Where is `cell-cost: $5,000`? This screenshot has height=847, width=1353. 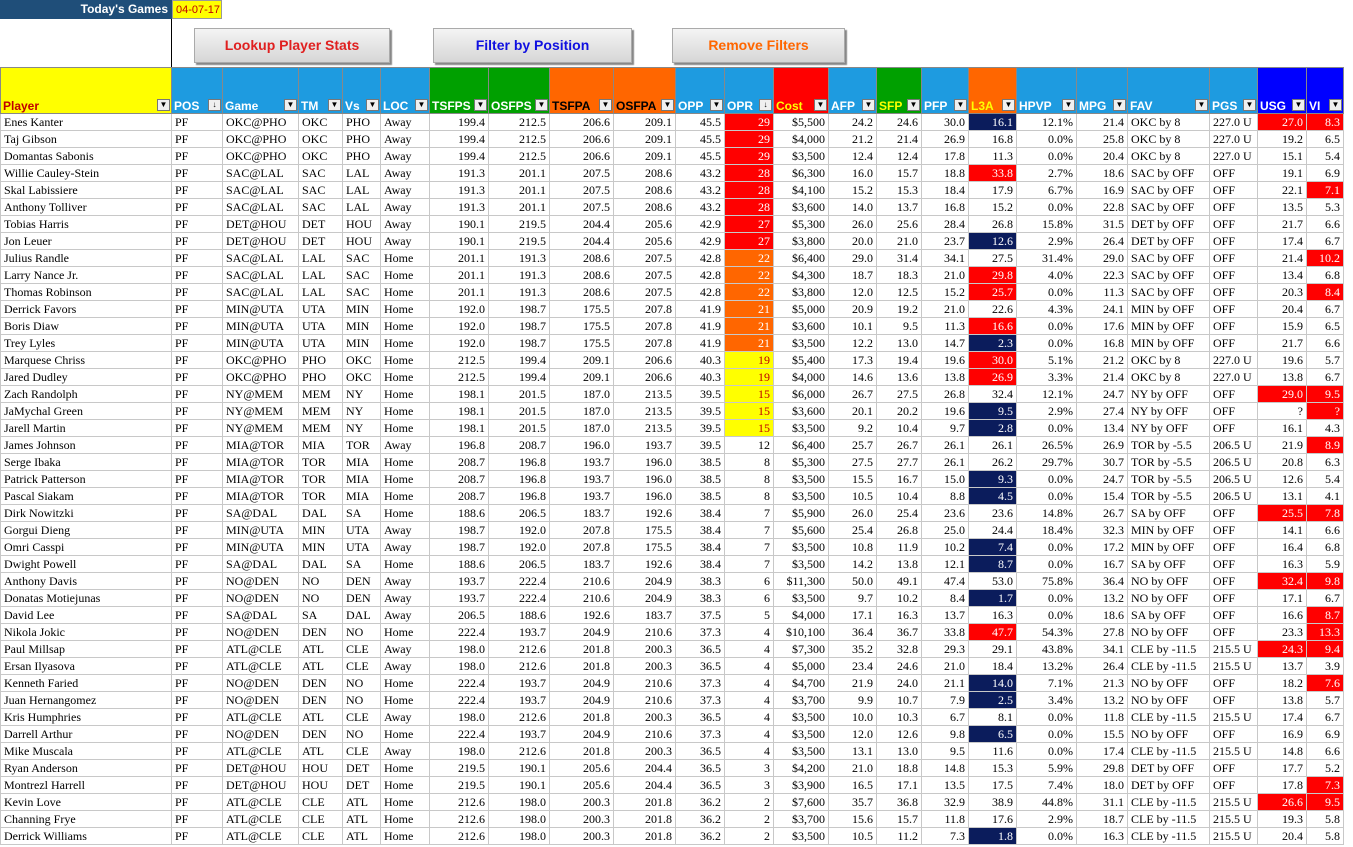 cell-cost: $5,000 is located at coordinates (801, 666).